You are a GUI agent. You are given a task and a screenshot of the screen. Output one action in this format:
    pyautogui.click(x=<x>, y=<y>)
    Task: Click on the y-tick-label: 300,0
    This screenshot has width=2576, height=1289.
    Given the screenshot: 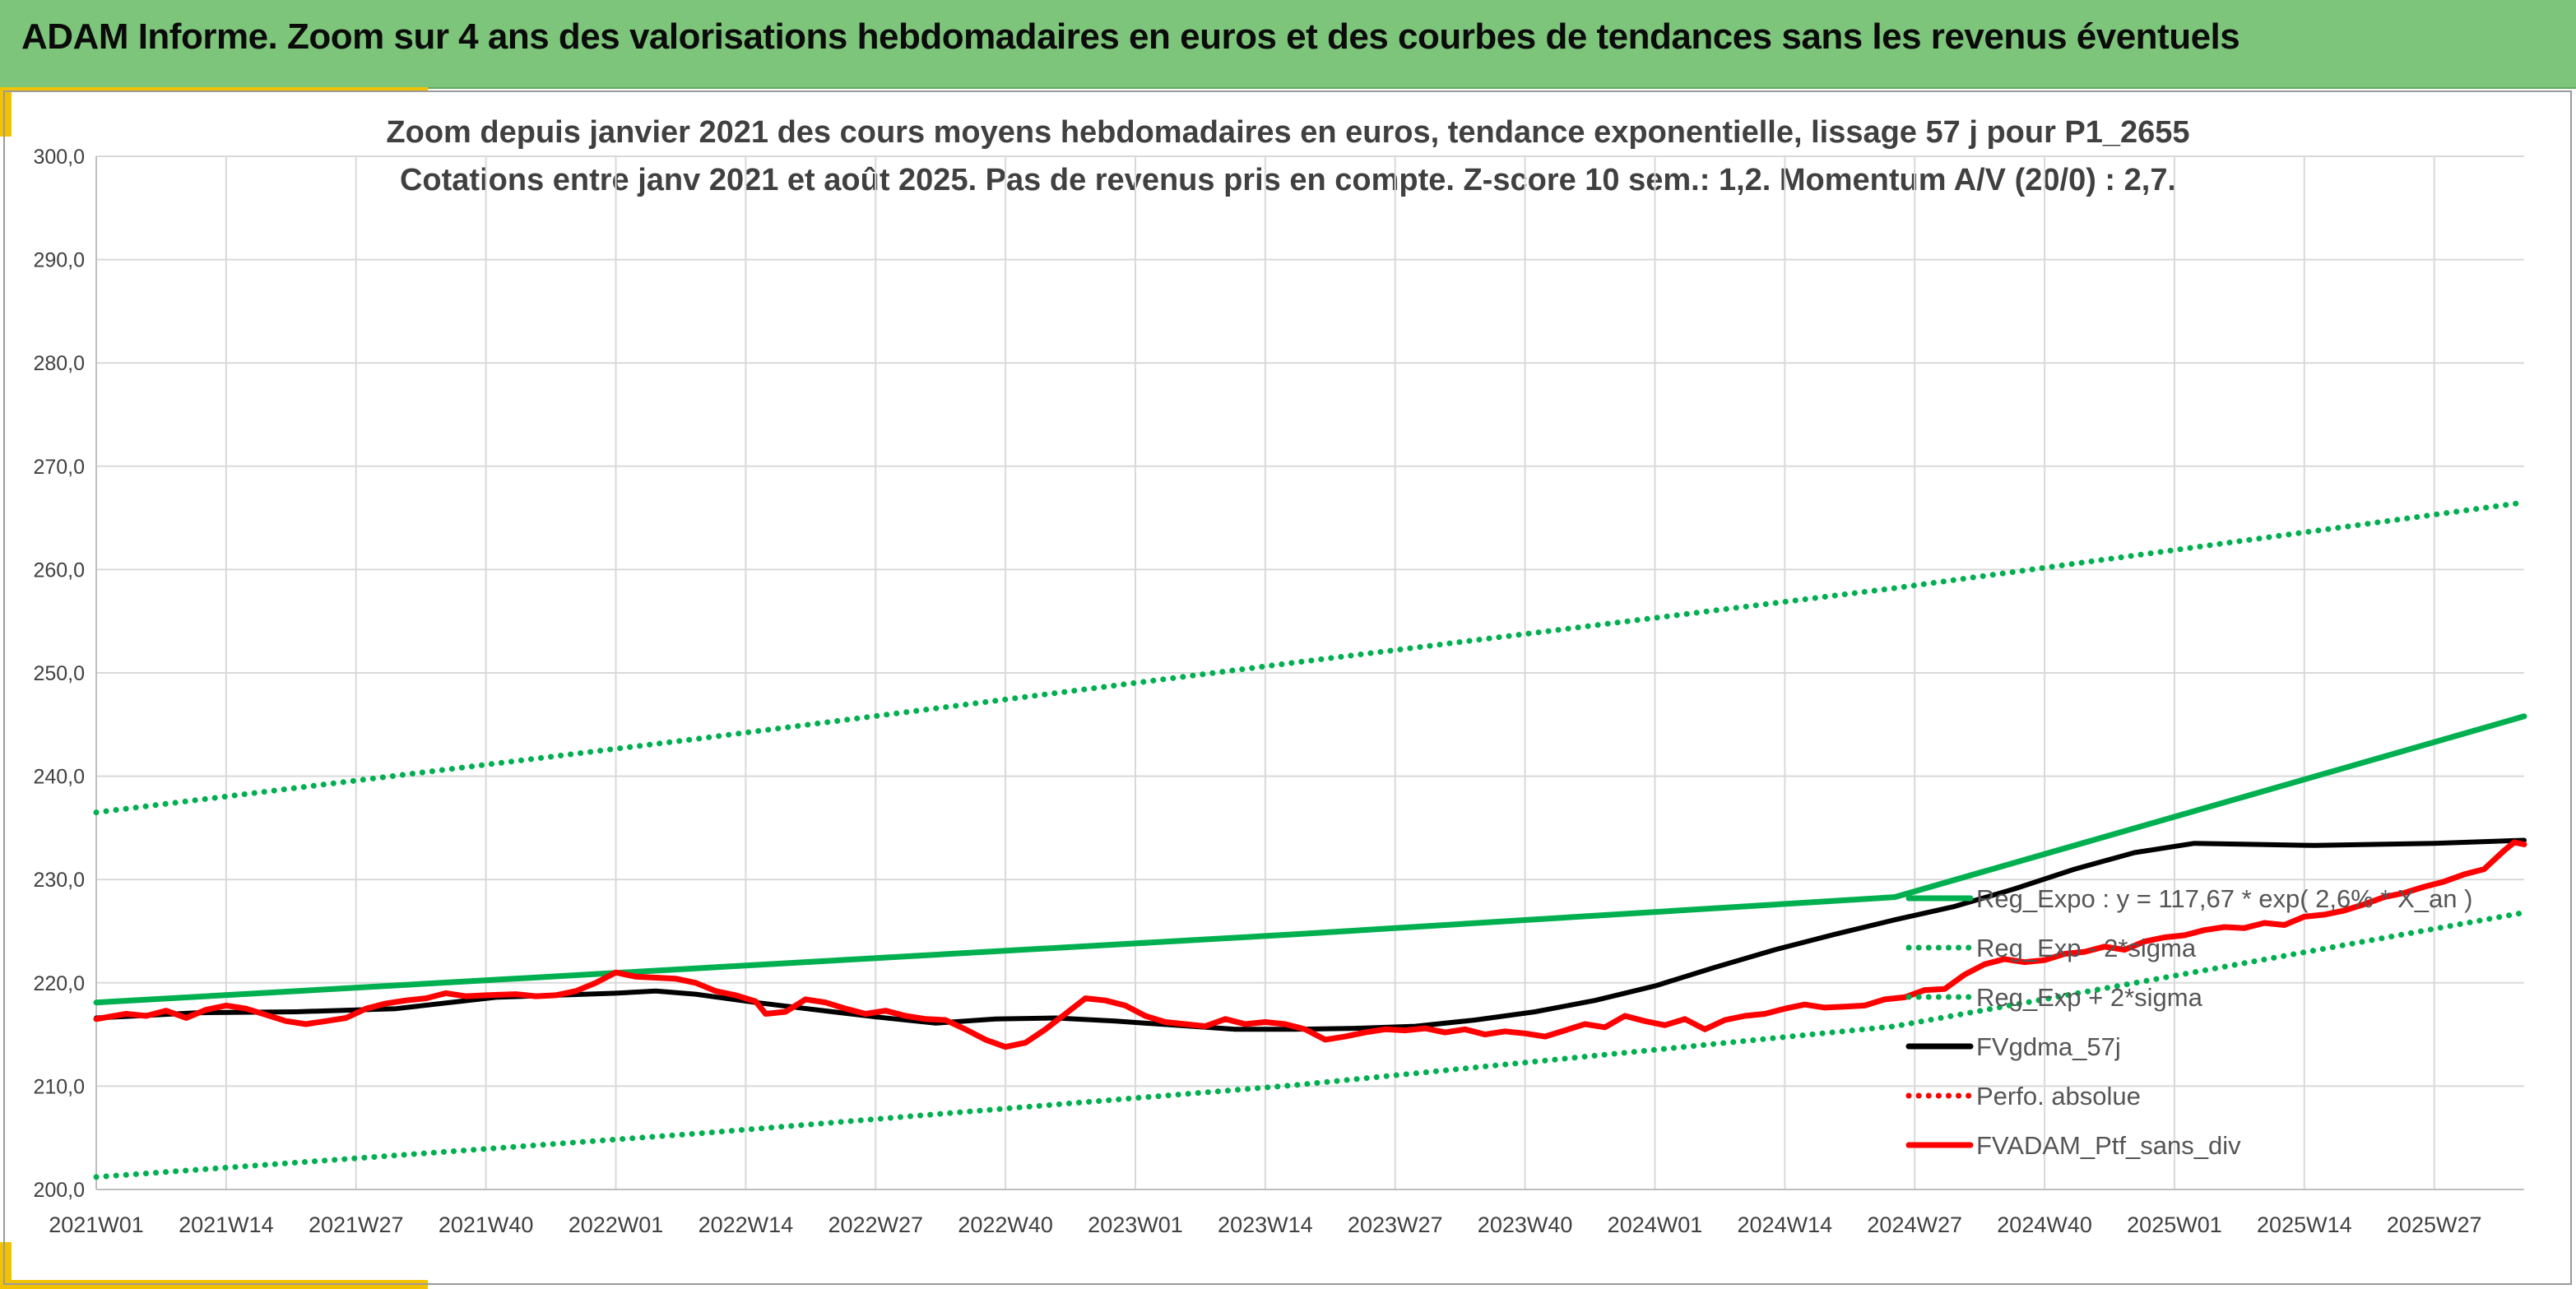 What is the action you would take?
    pyautogui.click(x=59, y=157)
    